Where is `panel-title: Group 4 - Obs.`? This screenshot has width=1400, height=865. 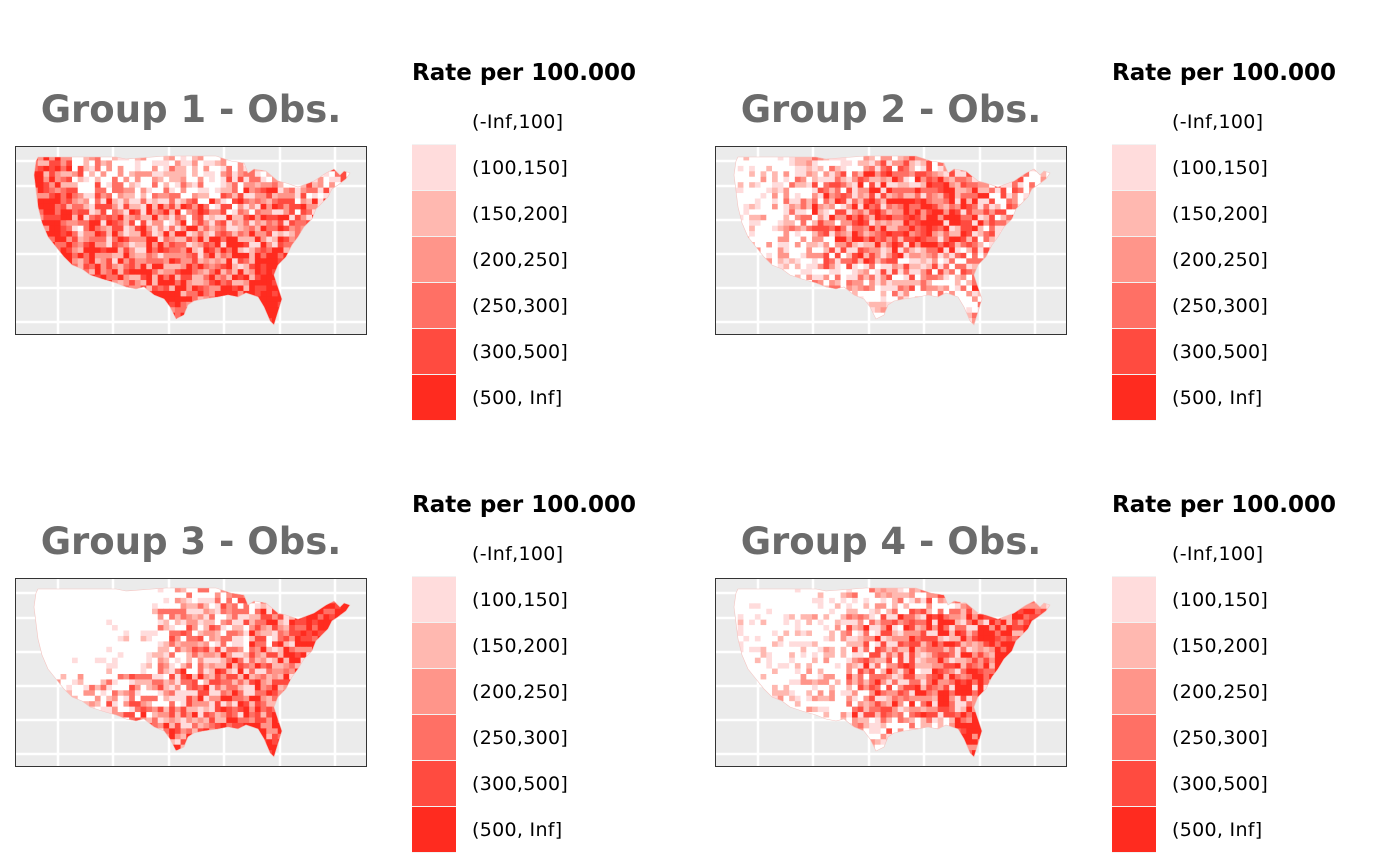
panel-title: Group 4 - Obs. is located at coordinates (891, 541).